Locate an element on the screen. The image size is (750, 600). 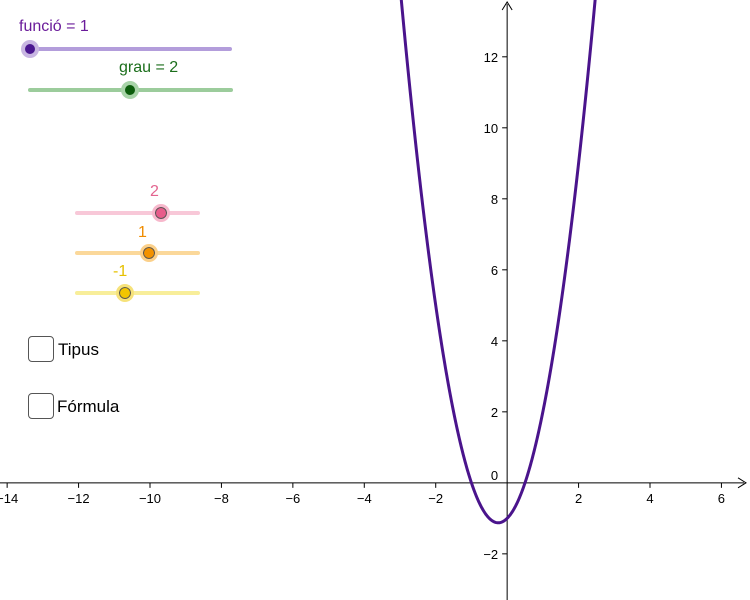
y-tick-label: 2 is located at coordinates (494, 412).